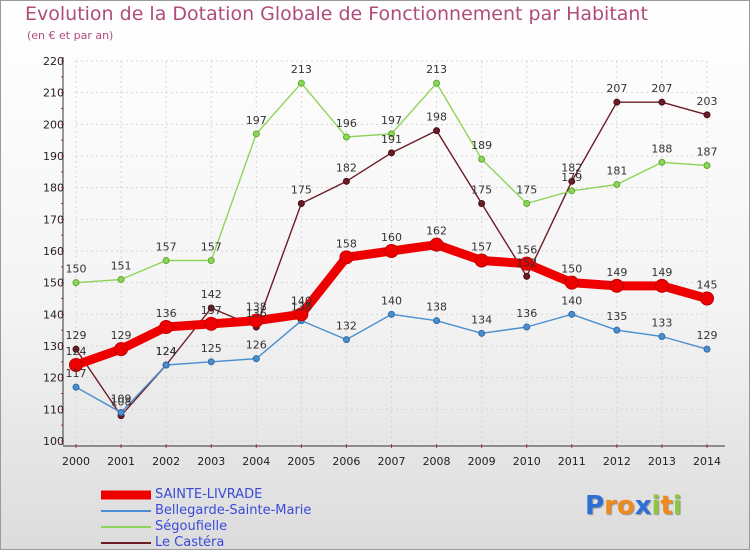 The image size is (750, 550). What do you see at coordinates (346, 461) in the screenshot?
I see `x-tick-label: 2006` at bounding box center [346, 461].